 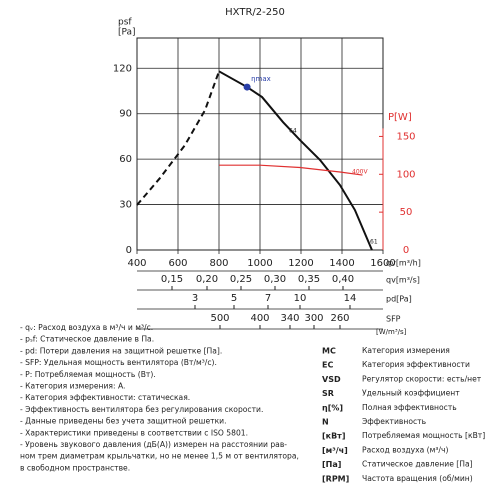 I want to click on scale-tick-label: 0,30, so click(x=275, y=279).